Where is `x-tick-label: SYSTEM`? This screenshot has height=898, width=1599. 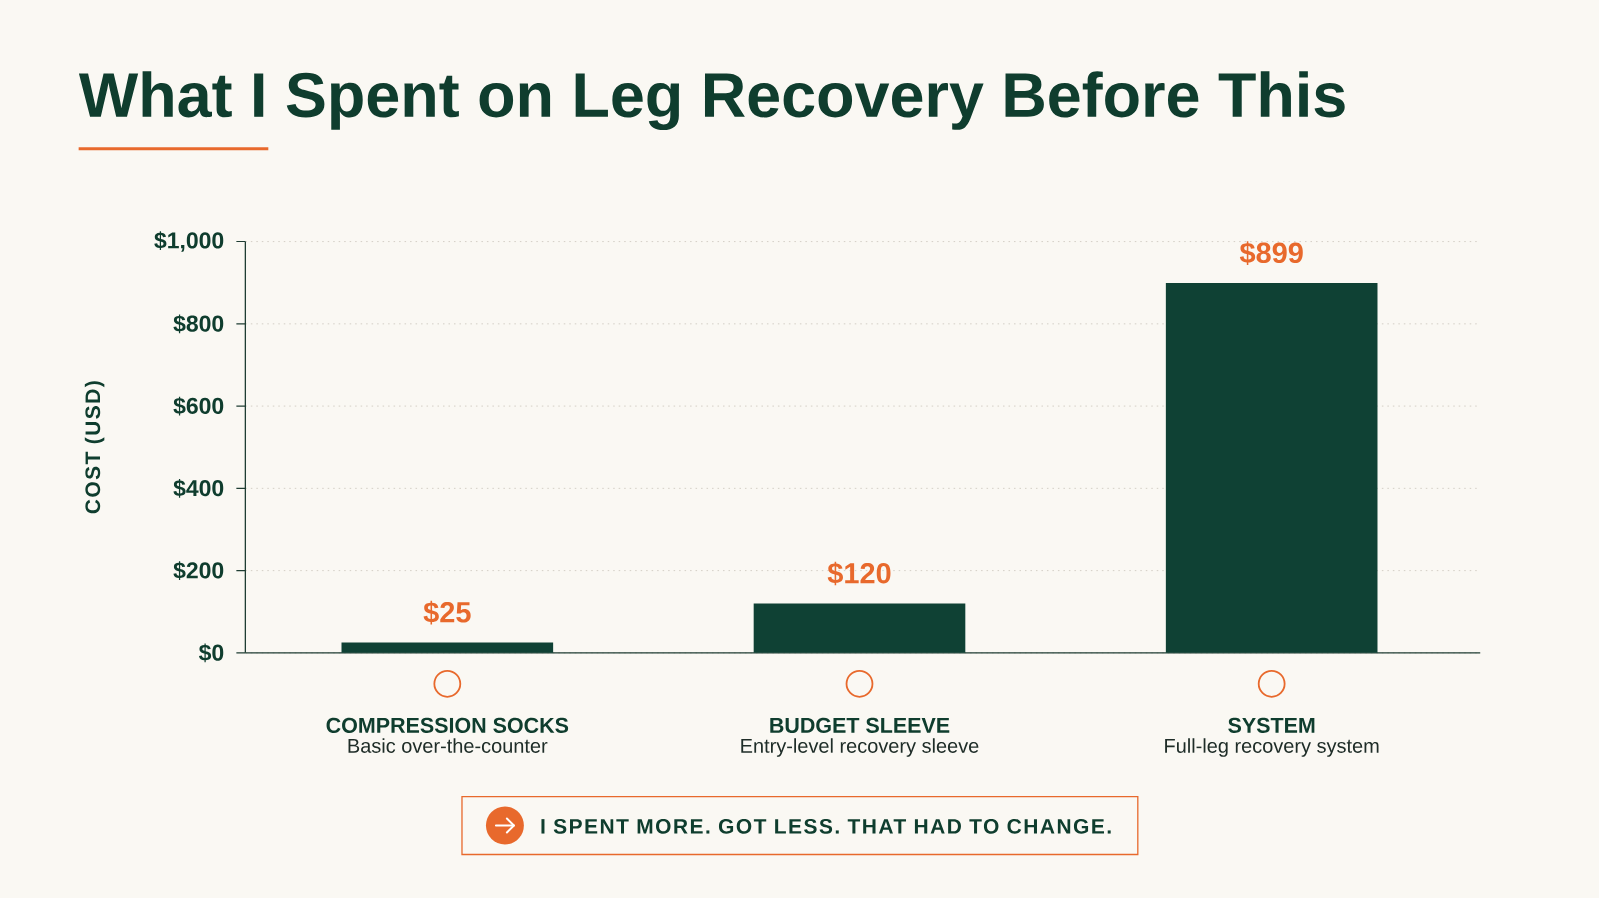 x-tick-label: SYSTEM is located at coordinates (1271, 725).